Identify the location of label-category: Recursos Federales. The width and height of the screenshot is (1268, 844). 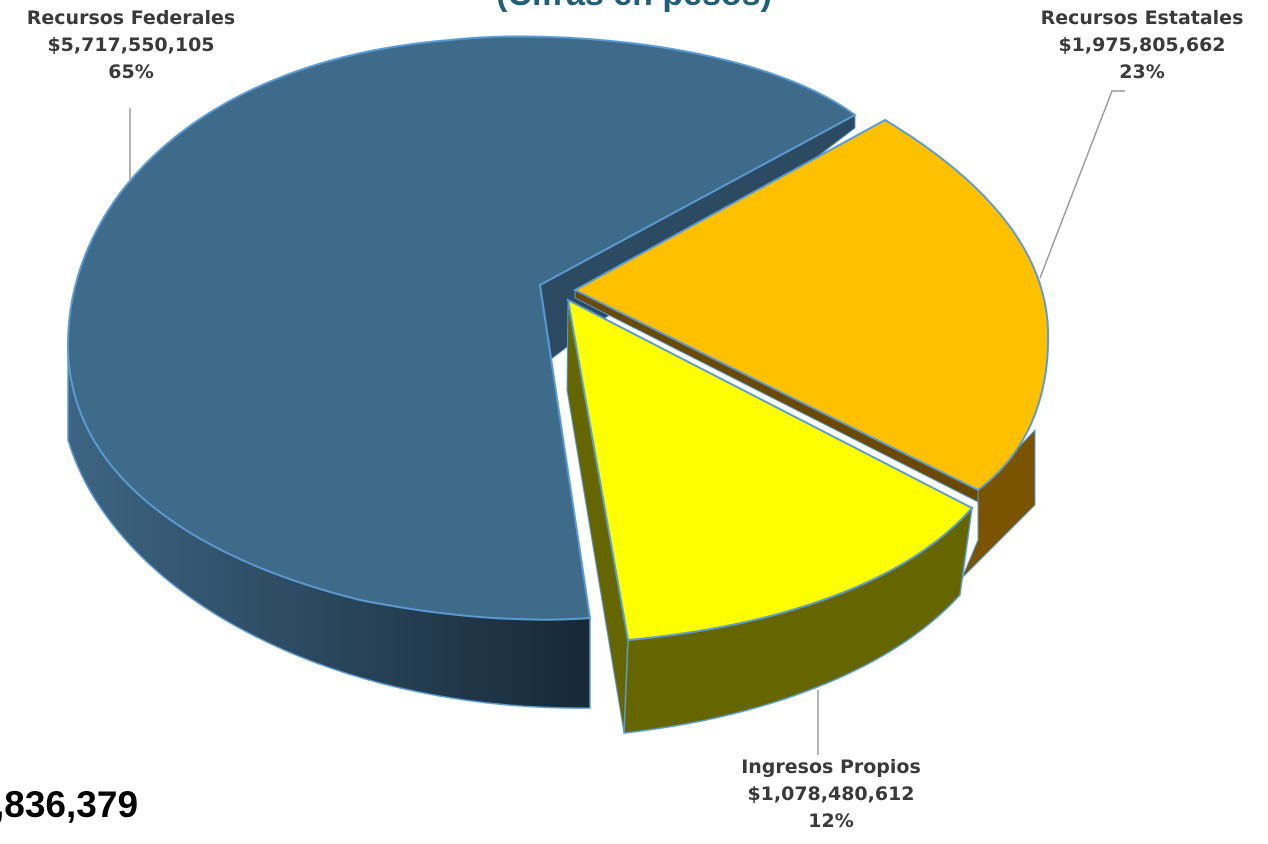
(131, 18).